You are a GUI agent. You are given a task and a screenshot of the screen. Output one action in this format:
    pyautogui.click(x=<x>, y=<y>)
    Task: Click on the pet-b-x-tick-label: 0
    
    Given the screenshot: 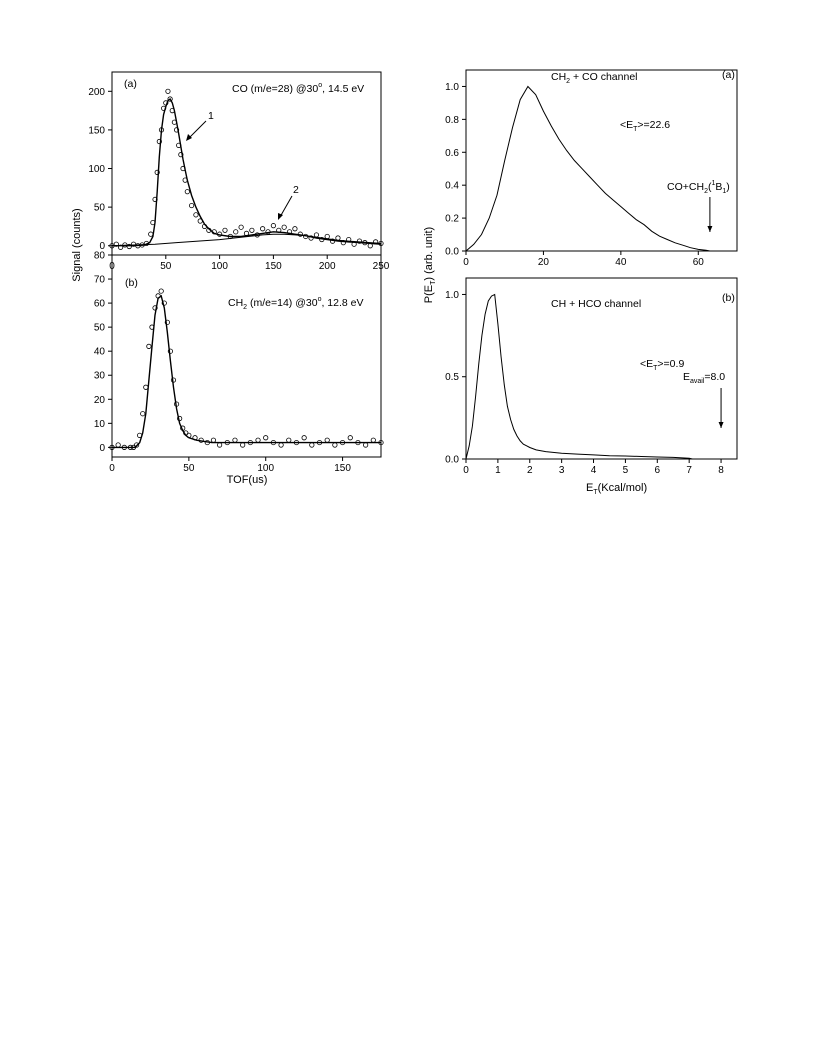 What is the action you would take?
    pyautogui.click(x=466, y=470)
    